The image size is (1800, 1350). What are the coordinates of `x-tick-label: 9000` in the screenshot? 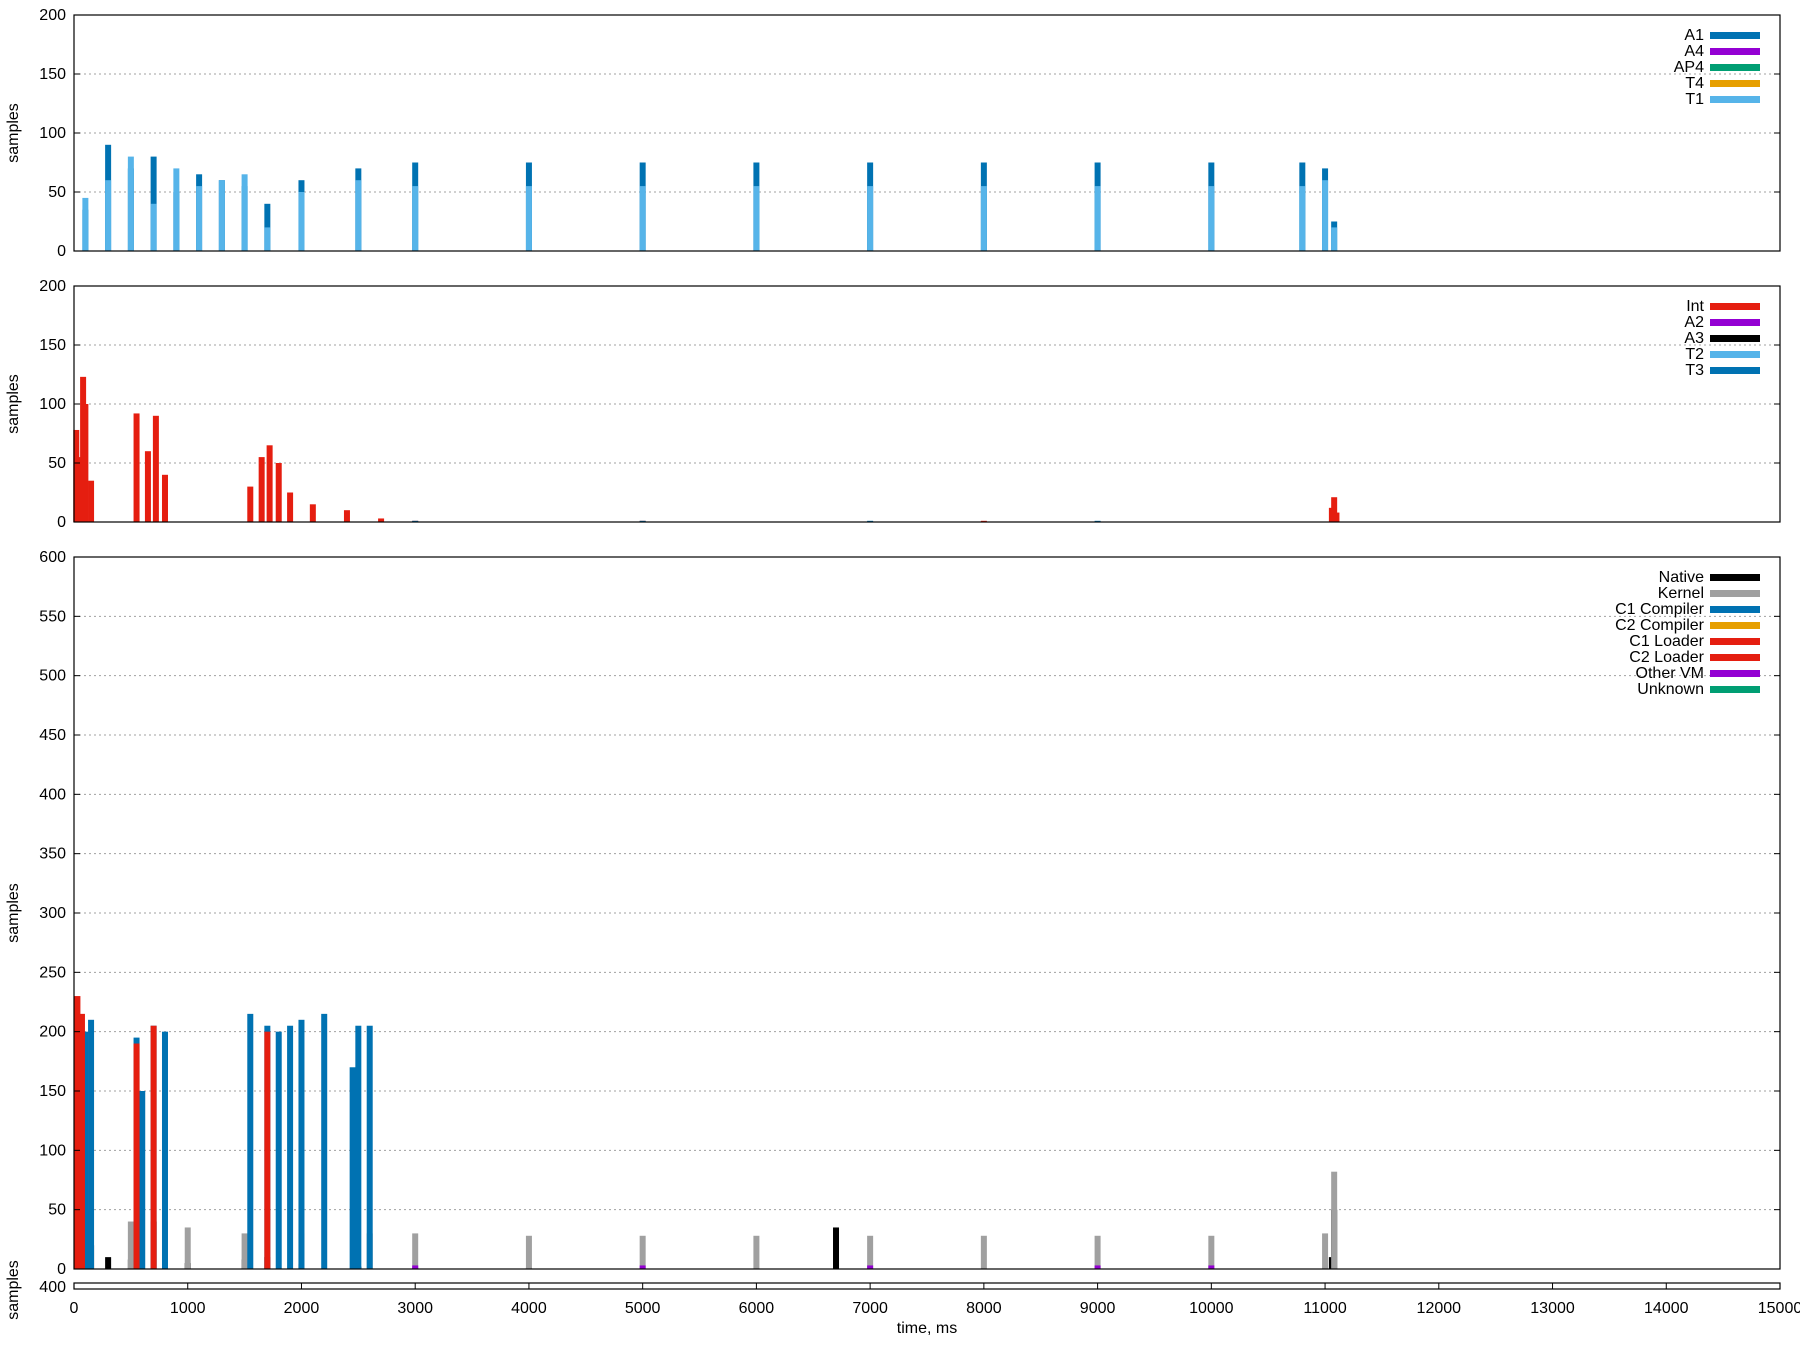 It's located at (1098, 1308).